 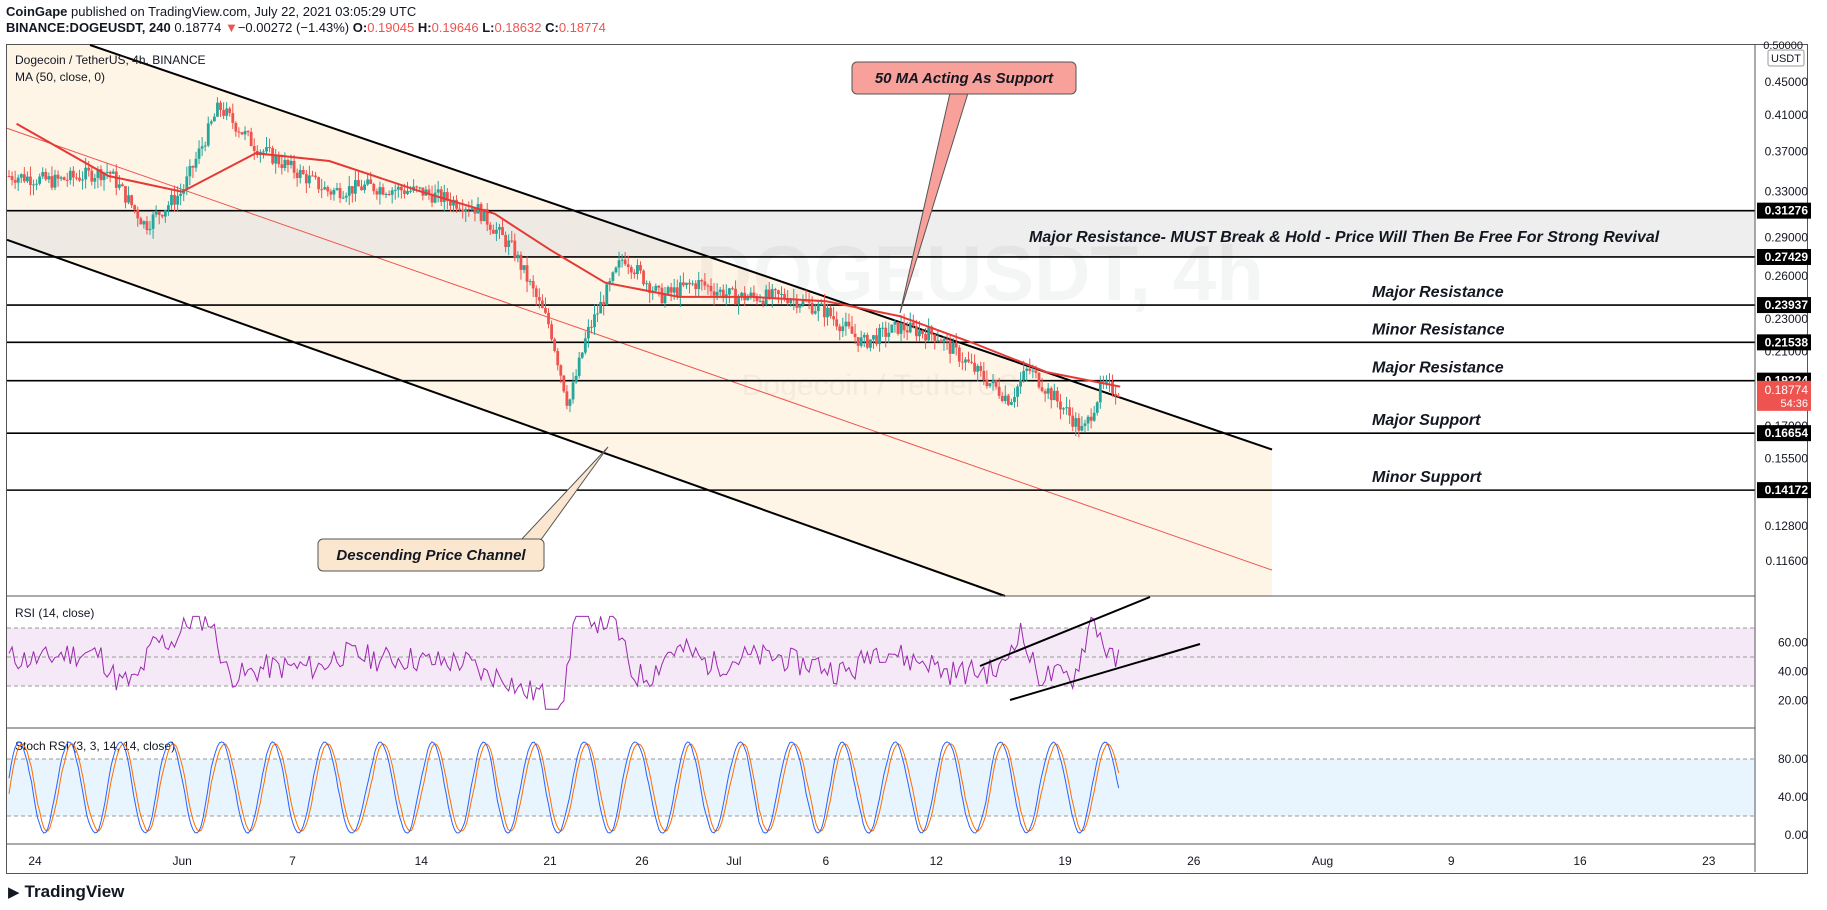 What do you see at coordinates (1783, 46) in the screenshot?
I see `price-axis-top-label: 0.50000` at bounding box center [1783, 46].